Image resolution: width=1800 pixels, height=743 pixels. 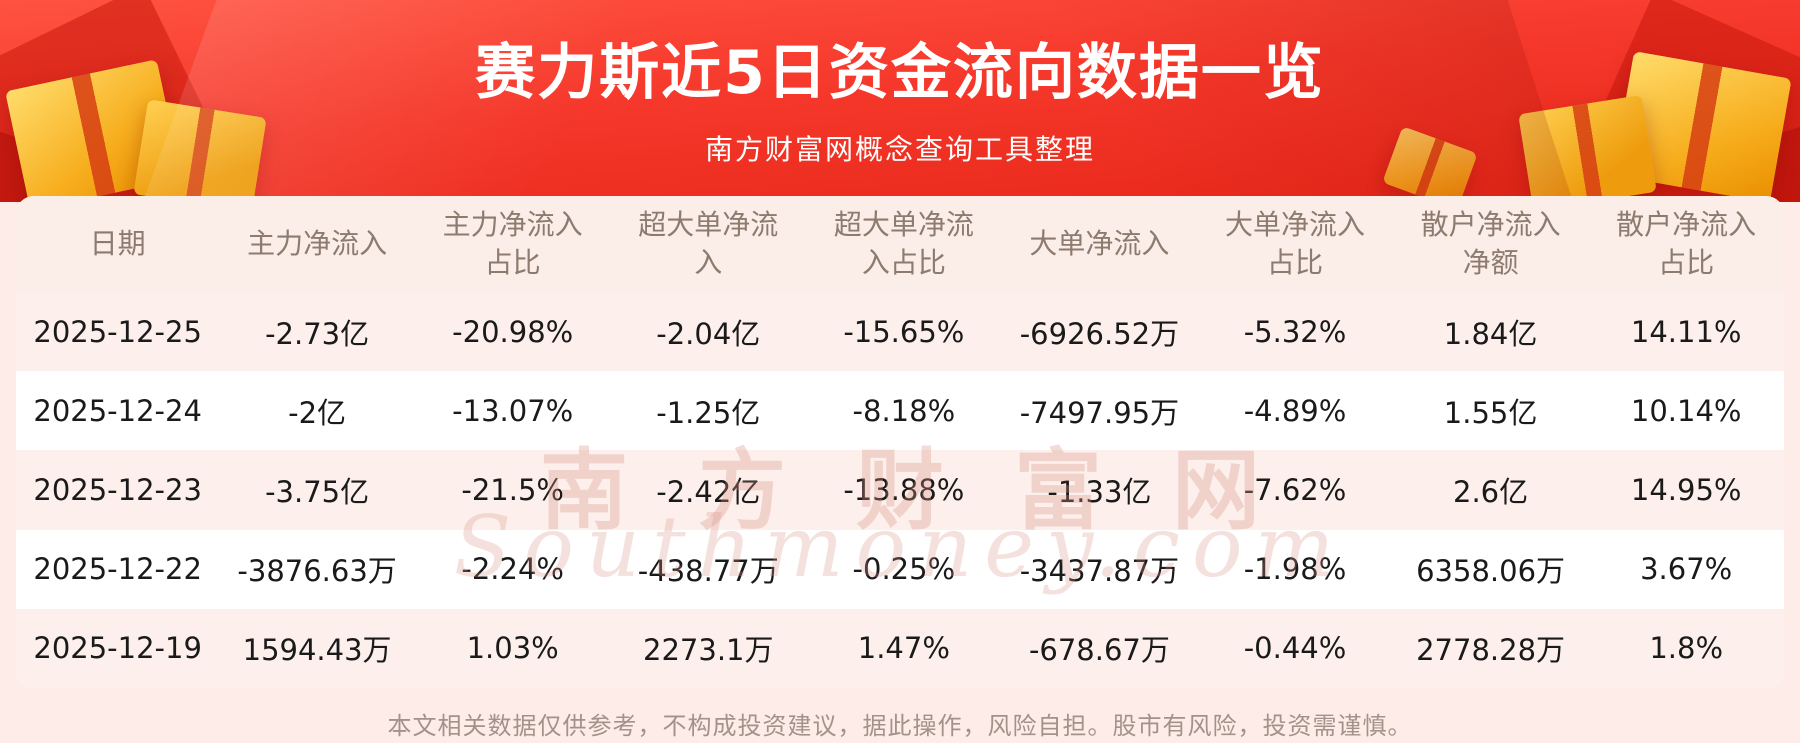 I want to click on page-subtitle: 南方财富网概念查询工具整理, so click(x=899, y=149).